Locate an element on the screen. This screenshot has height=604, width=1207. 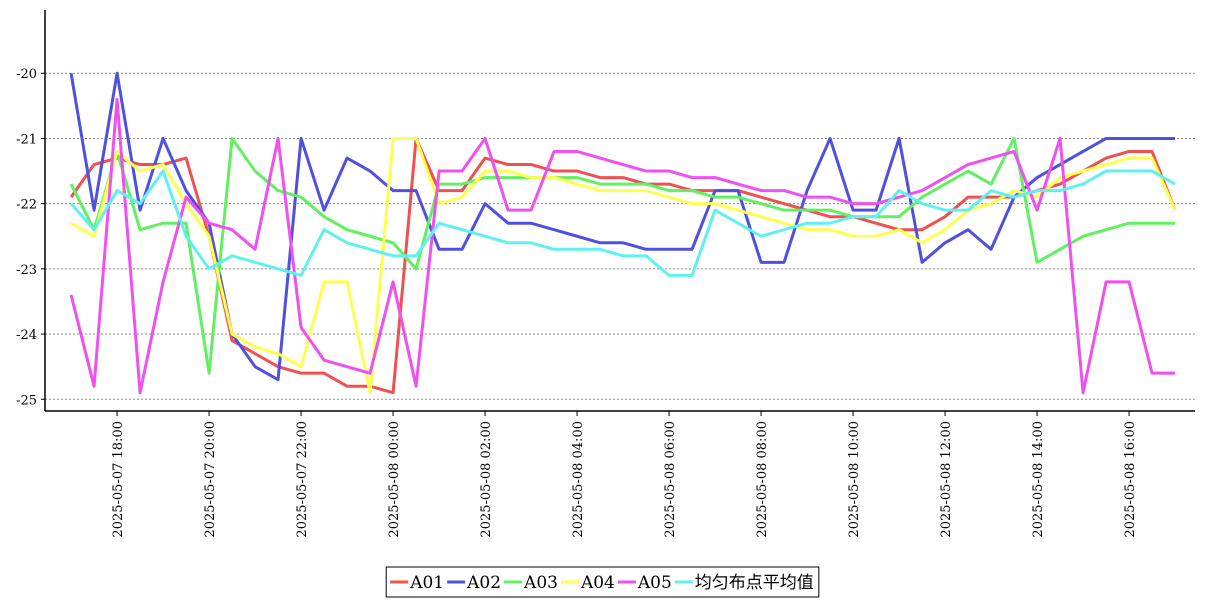
x-tick-label: 2025-05-08 00:00 is located at coordinates (394, 479).